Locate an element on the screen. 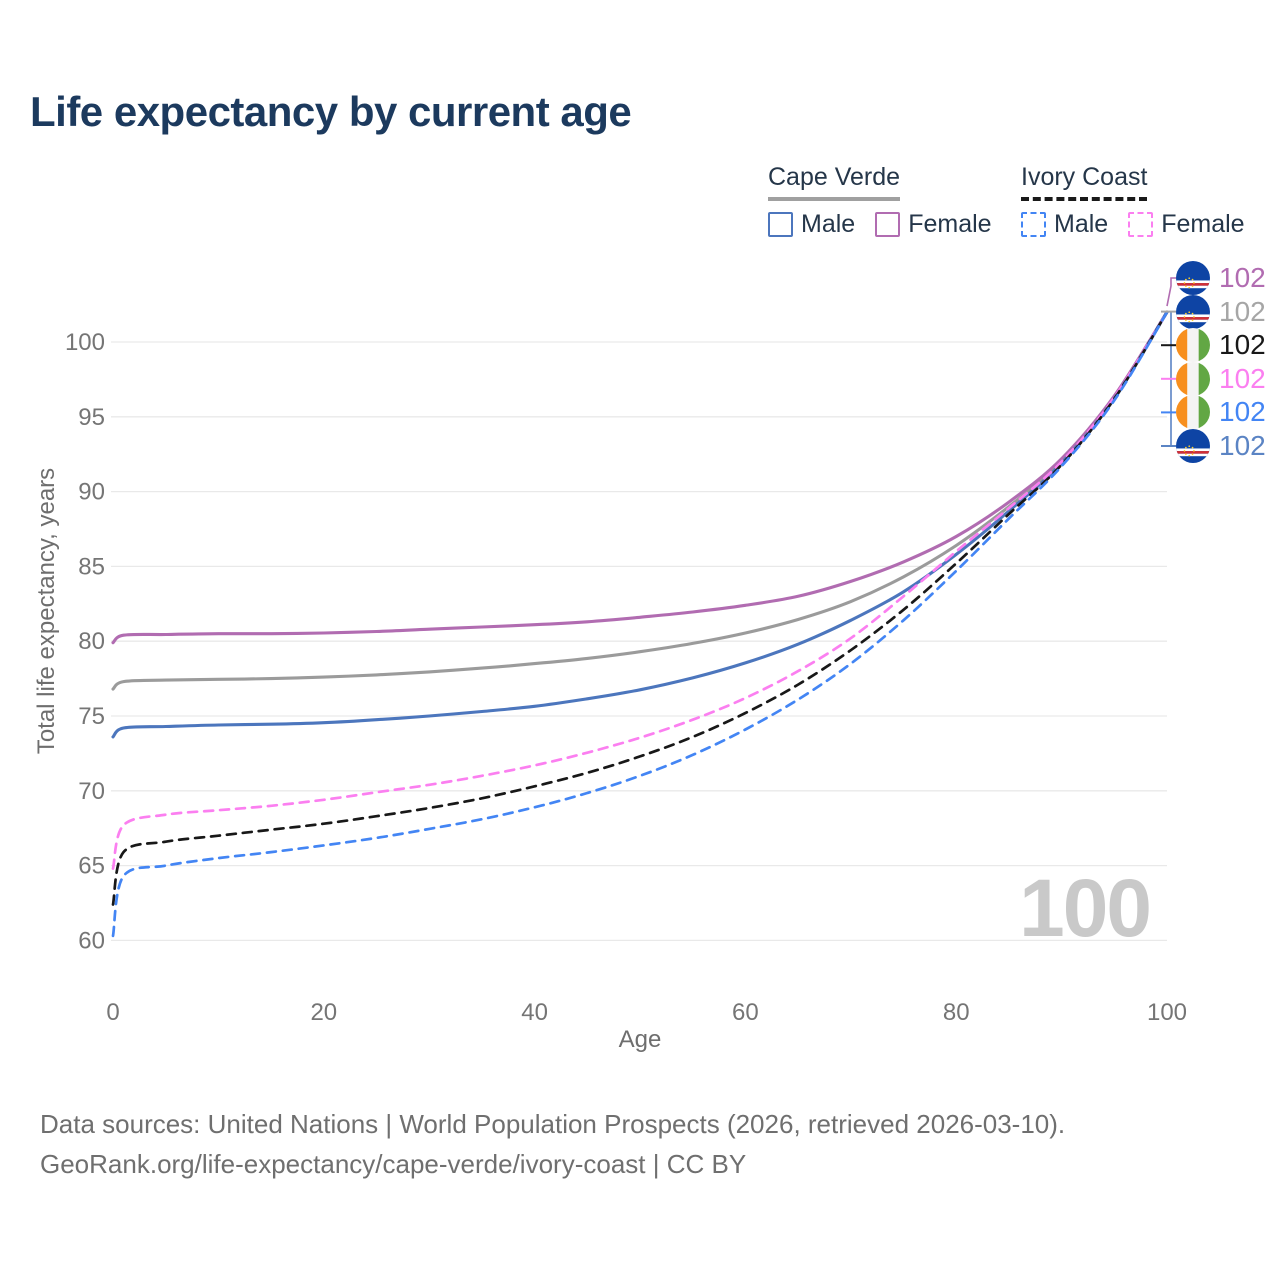 Image resolution: width=1280 pixels, height=1280 pixels. legend-label-ivory-coast-male: Male is located at coordinates (1081, 224).